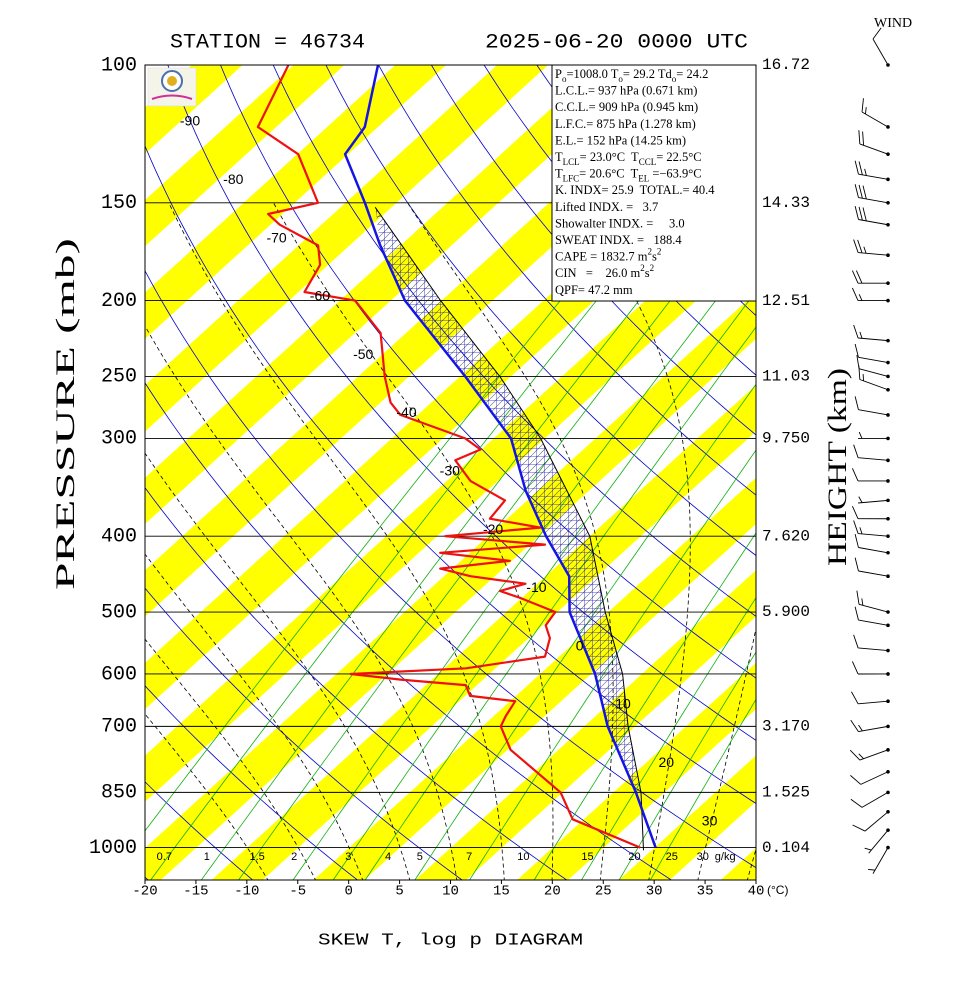  What do you see at coordinates (626, 107) in the screenshot?
I see `info-row: C.C.L.= 909 hPa (0.945 km)` at bounding box center [626, 107].